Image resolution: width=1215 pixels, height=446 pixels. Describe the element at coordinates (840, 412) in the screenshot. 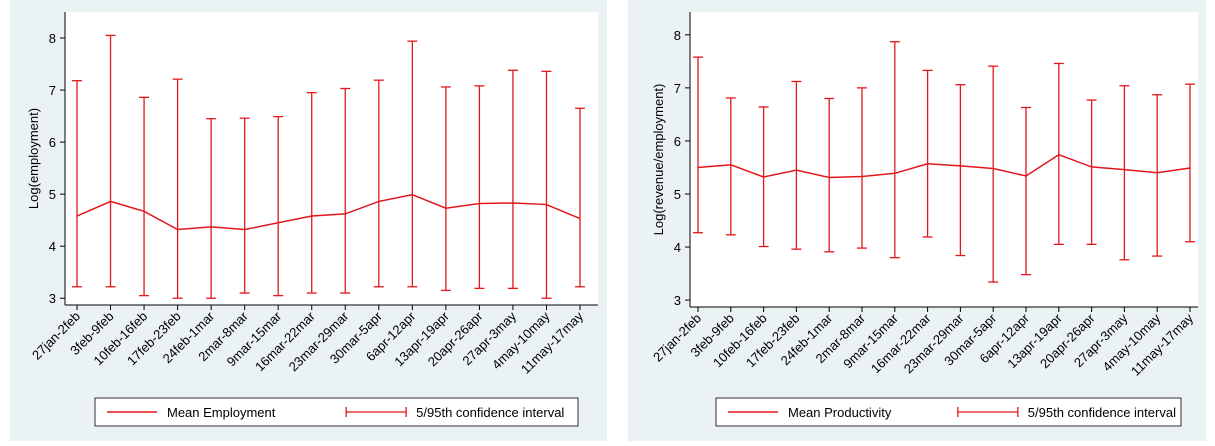

I see `legend-label: Mean Productivity` at that location.